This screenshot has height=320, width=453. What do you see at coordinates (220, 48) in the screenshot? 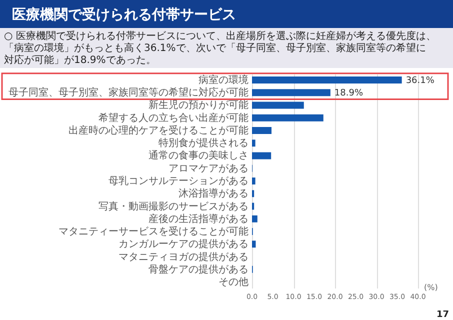
I see `chart-subtitle: ○ 医療機関で受けられる付帯サービスについて、出産場所を選ぶ際に妊産婦が考える優先度は、「病室の環境」がもっとも高く36.1%で、次いで「母子同室、母子別室、家族同室等の希望に対応が可能」が18.9%であった。` at bounding box center [220, 48].